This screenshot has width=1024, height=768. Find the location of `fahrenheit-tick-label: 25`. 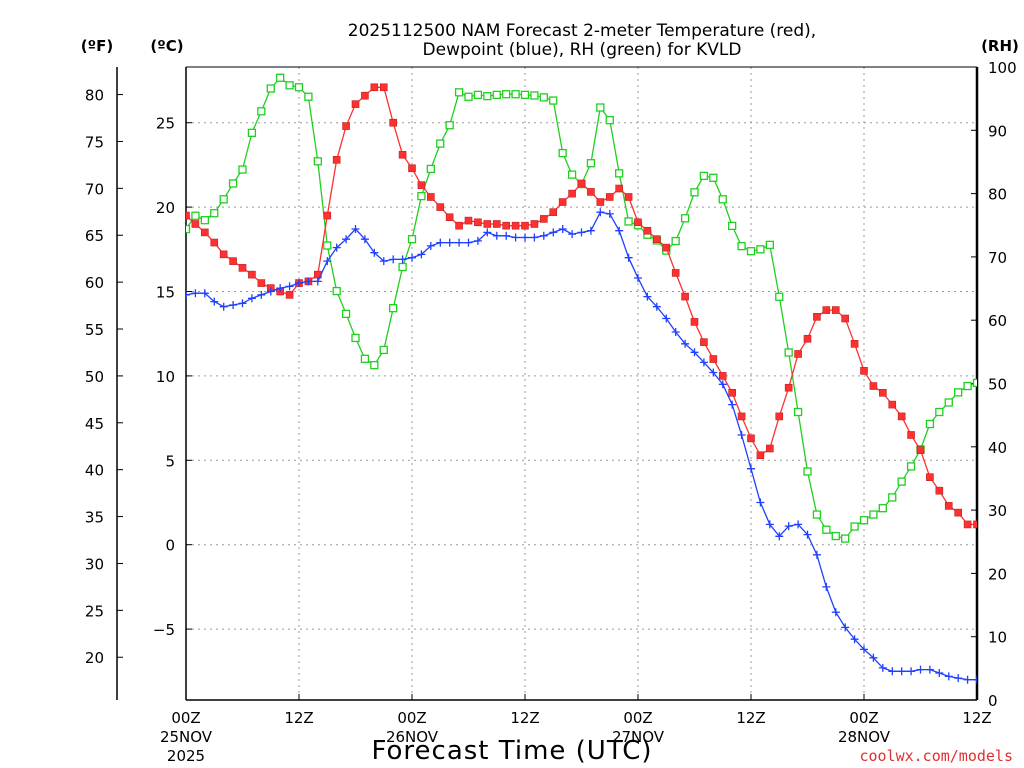

fahrenheit-tick-label: 25 is located at coordinates (94, 611).